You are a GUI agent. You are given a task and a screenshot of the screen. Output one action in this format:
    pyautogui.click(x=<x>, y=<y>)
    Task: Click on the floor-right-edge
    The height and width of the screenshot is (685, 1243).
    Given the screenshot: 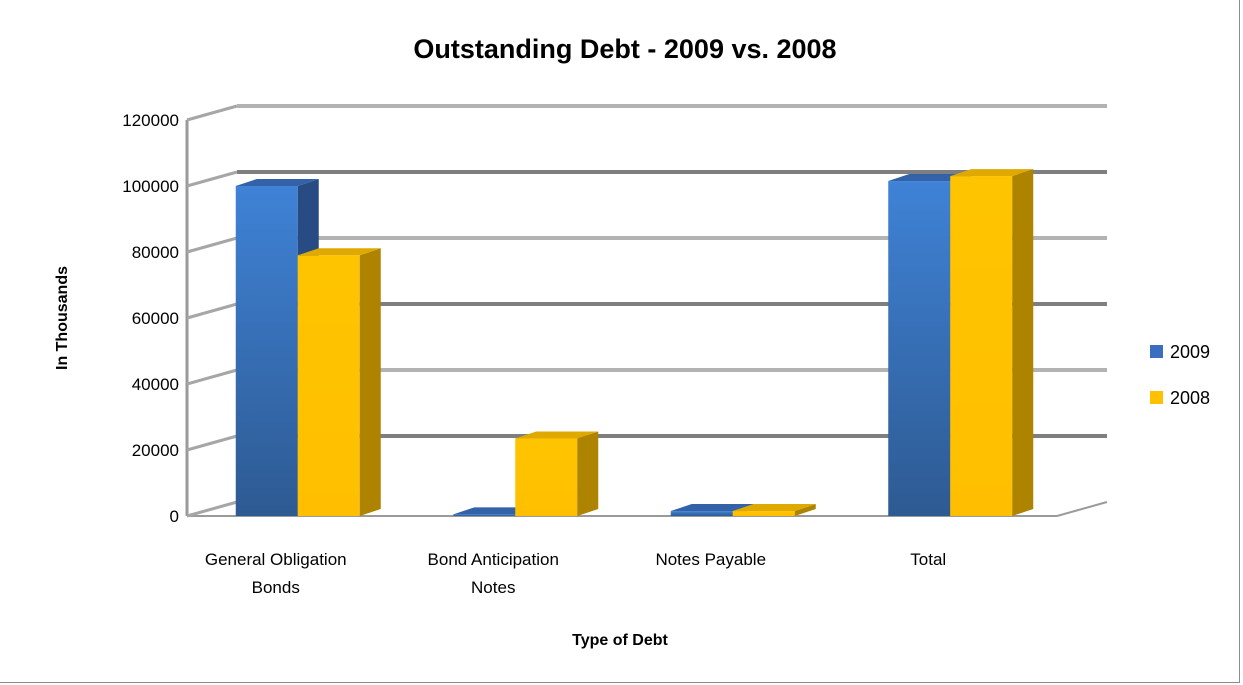 What is the action you would take?
    pyautogui.click(x=1082, y=509)
    